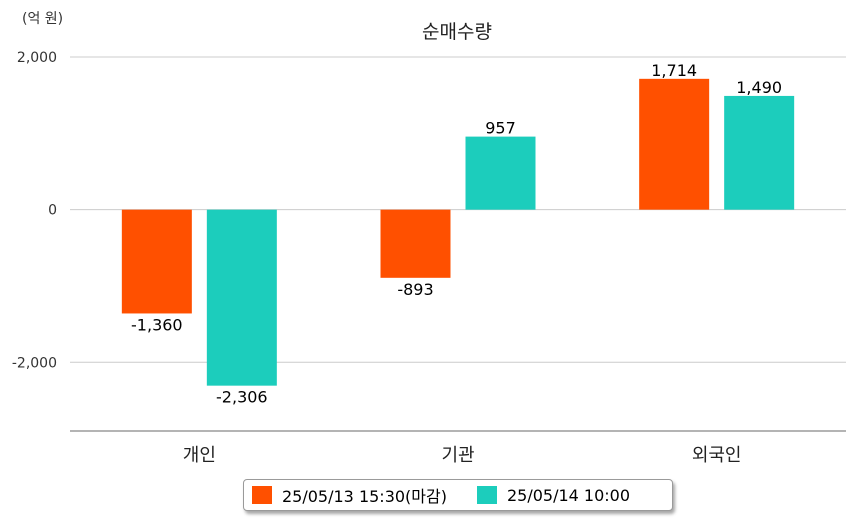  What do you see at coordinates (415, 289) in the screenshot?
I see `data-label: -893` at bounding box center [415, 289].